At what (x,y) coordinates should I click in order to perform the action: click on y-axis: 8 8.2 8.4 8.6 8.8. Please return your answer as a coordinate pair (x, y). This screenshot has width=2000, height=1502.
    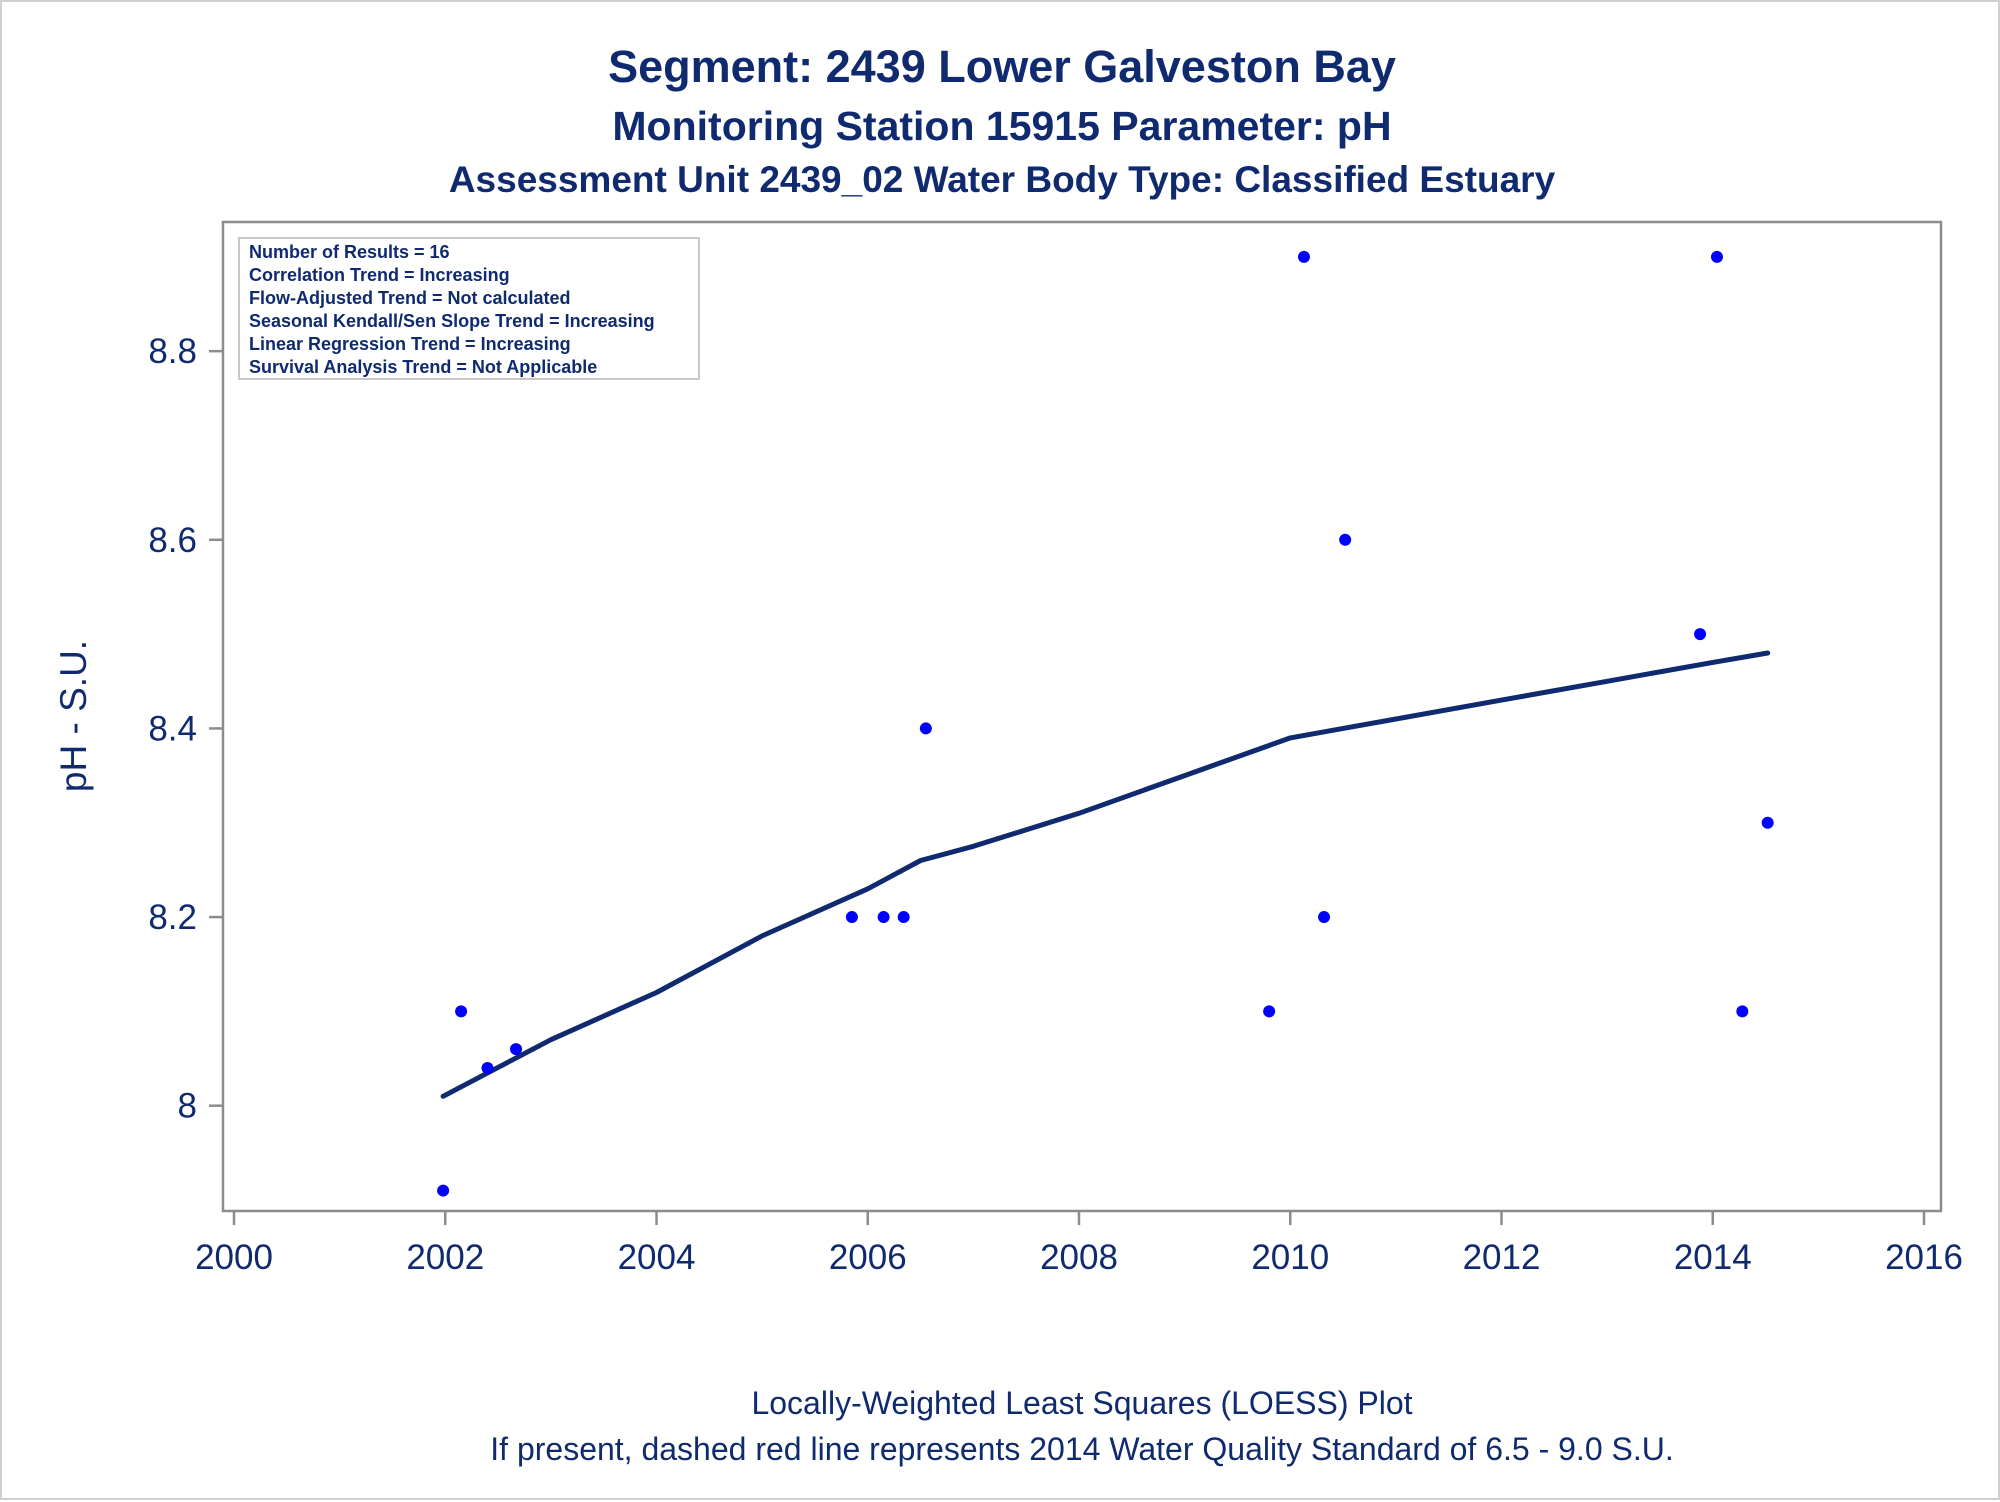
    Looking at the image, I should click on (185, 729).